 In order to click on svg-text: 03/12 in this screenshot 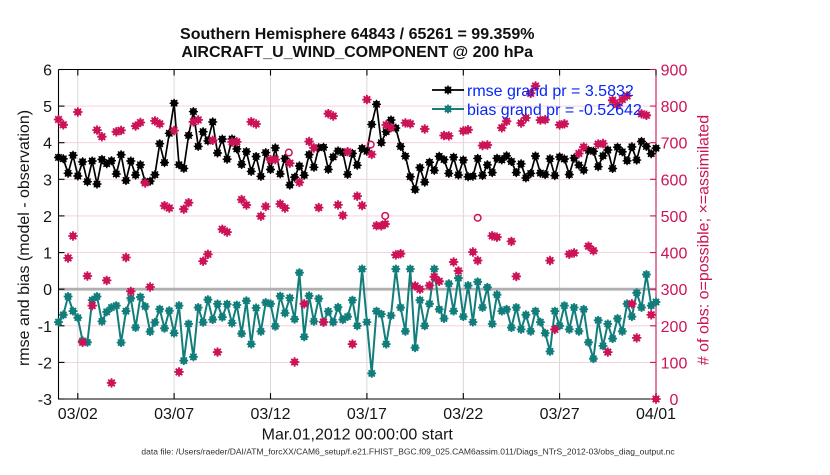, I will do `click(270, 414)`.